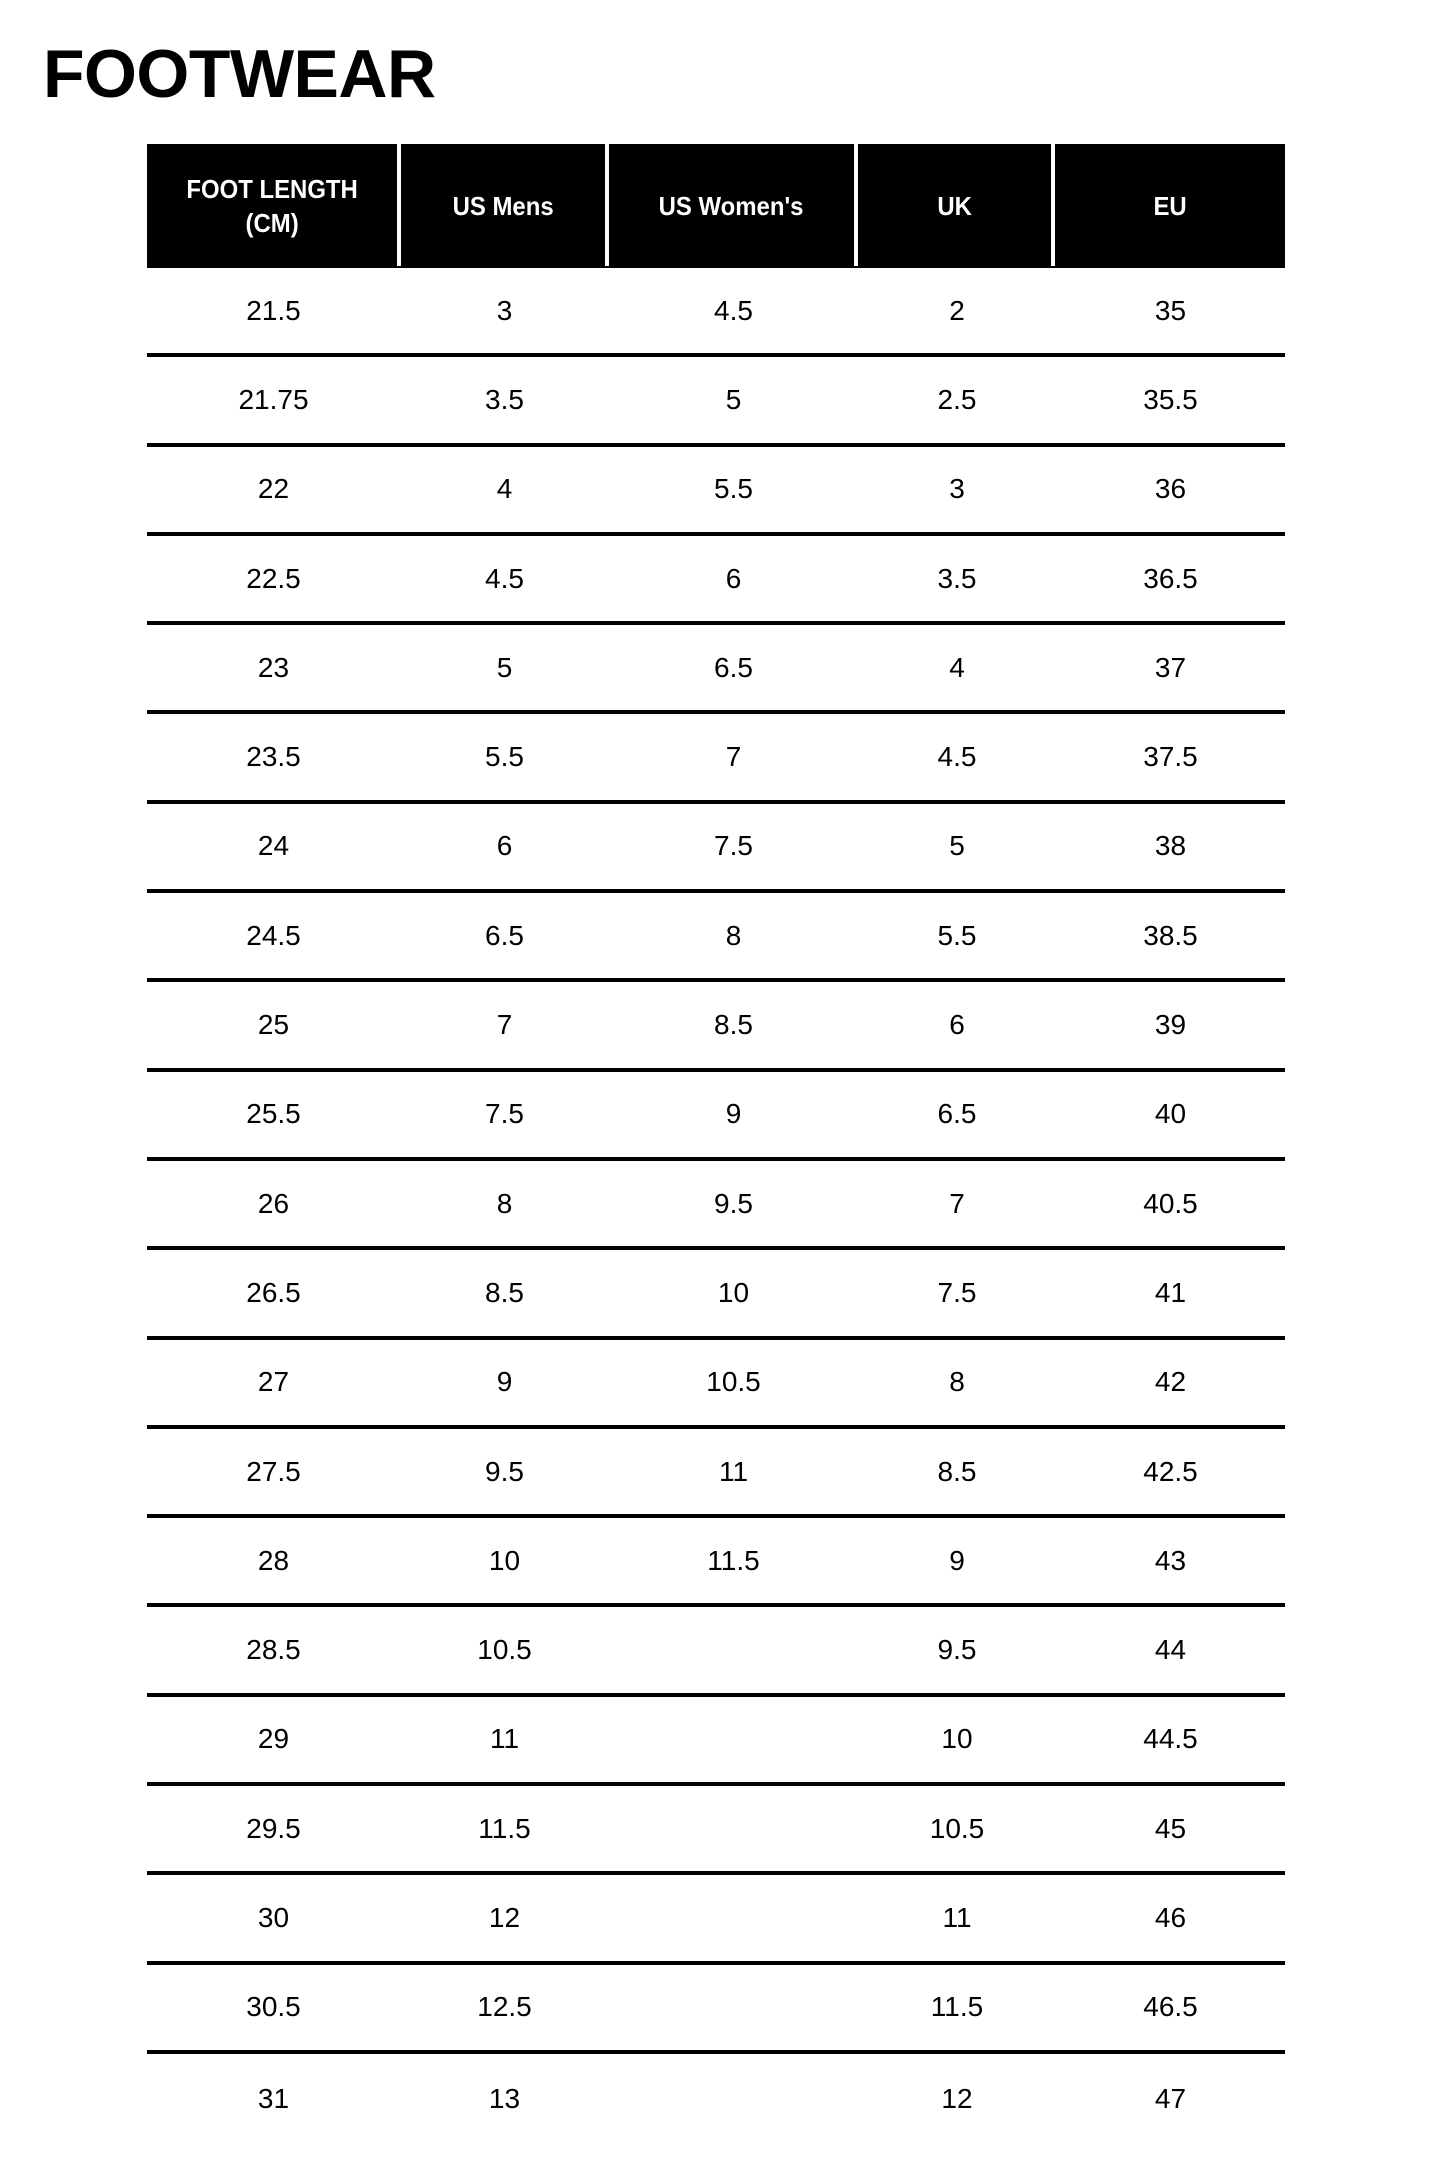  I want to click on table-row: 29 11 10 44.5, so click(716, 1742).